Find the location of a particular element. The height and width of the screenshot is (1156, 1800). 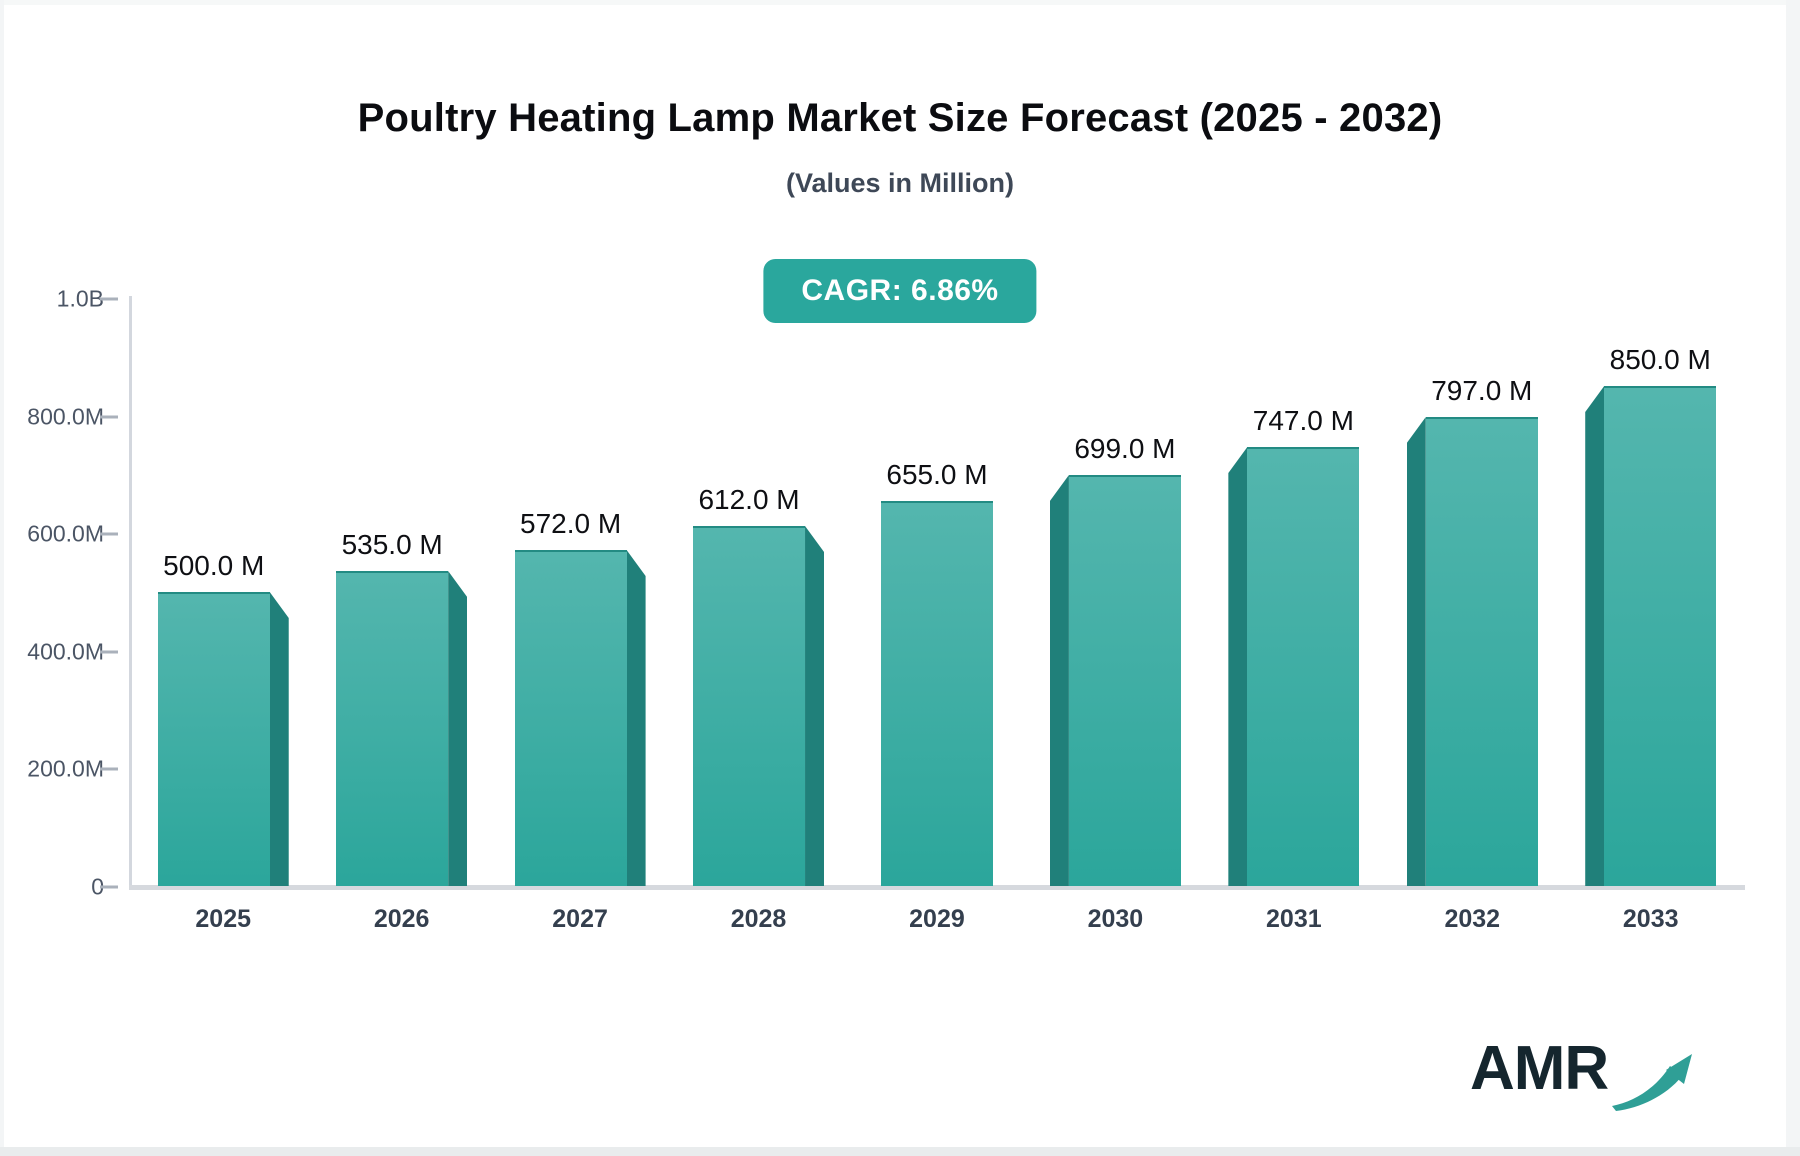

bar-front-face: 612.0 M is located at coordinates (749, 685).